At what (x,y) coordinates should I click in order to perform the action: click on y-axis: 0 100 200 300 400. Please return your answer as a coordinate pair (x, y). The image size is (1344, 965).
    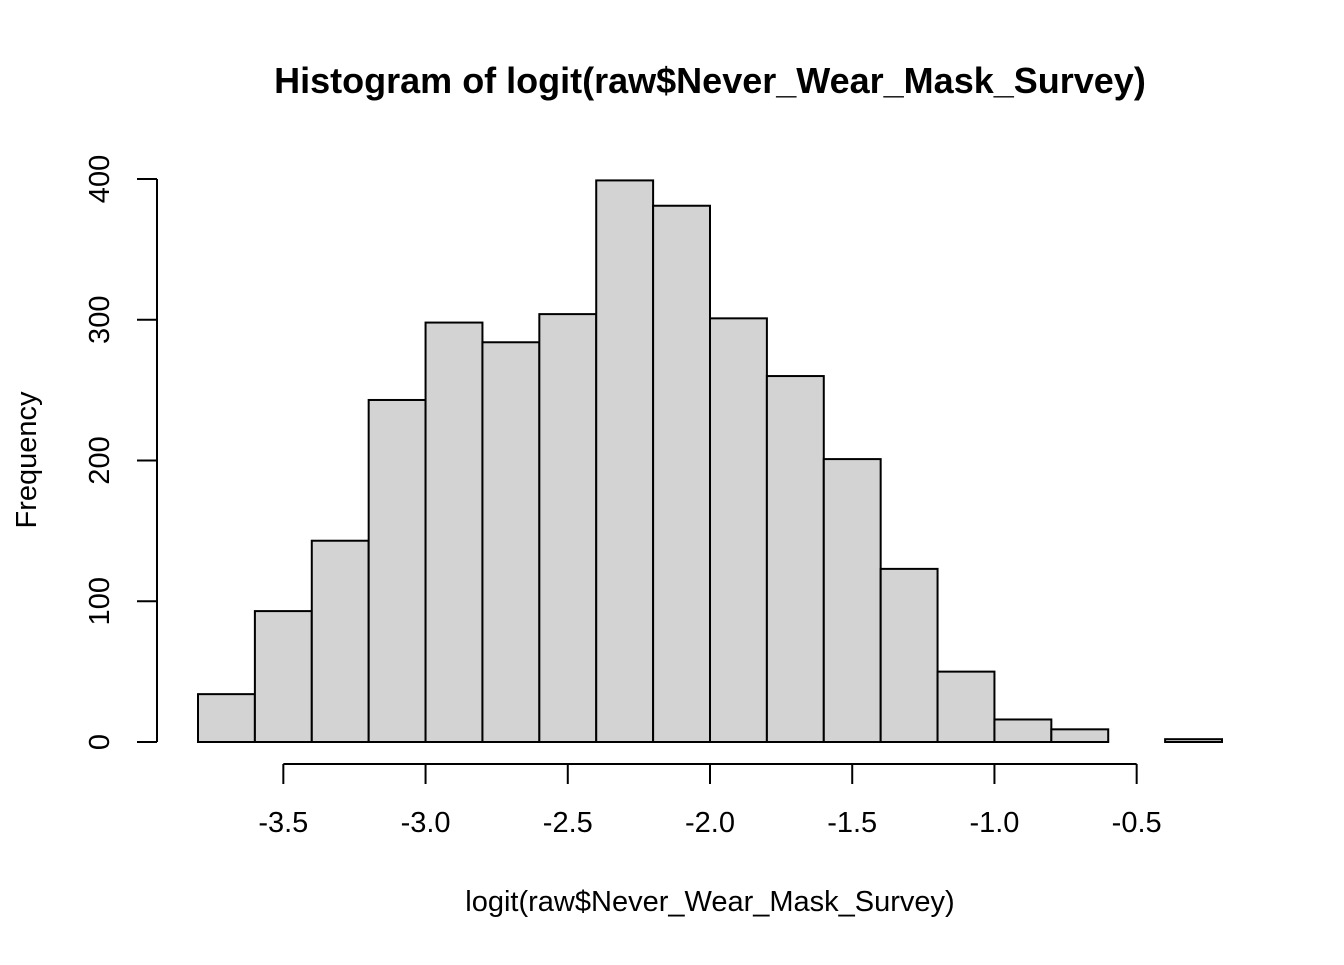
    Looking at the image, I should click on (121, 452).